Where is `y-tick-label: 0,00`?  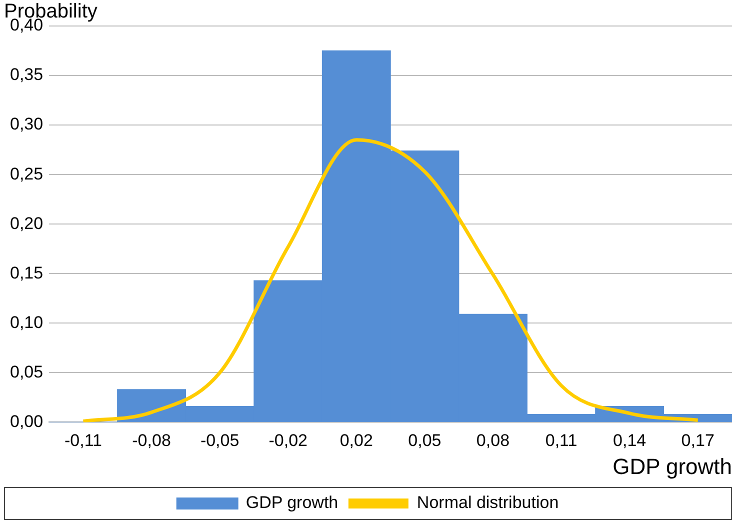 y-tick-label: 0,00 is located at coordinates (27, 421).